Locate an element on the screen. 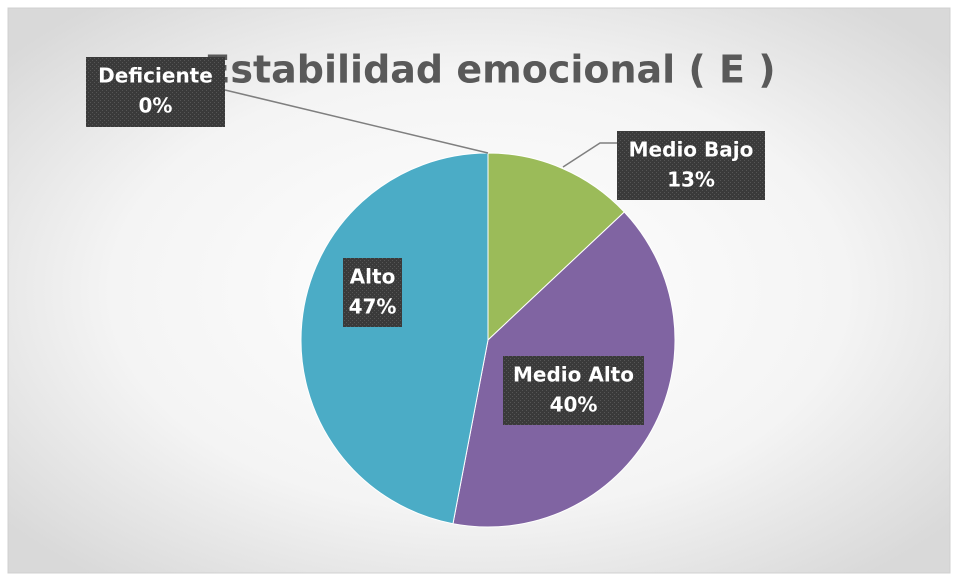 This screenshot has height=581, width=959. data-label-value: 47% is located at coordinates (373, 307).